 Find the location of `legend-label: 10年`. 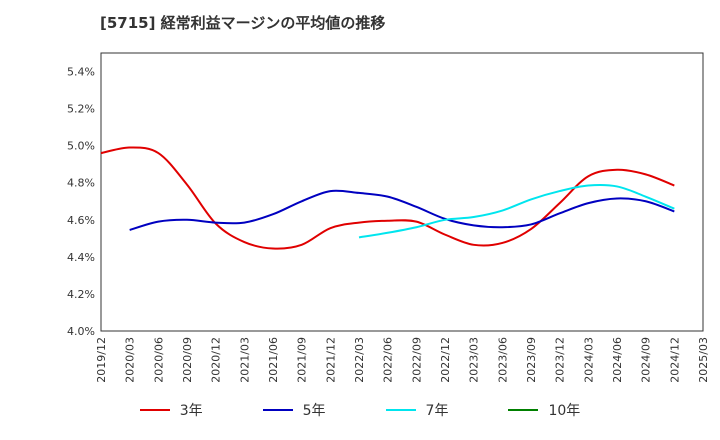

legend-label: 10年 is located at coordinates (564, 411).